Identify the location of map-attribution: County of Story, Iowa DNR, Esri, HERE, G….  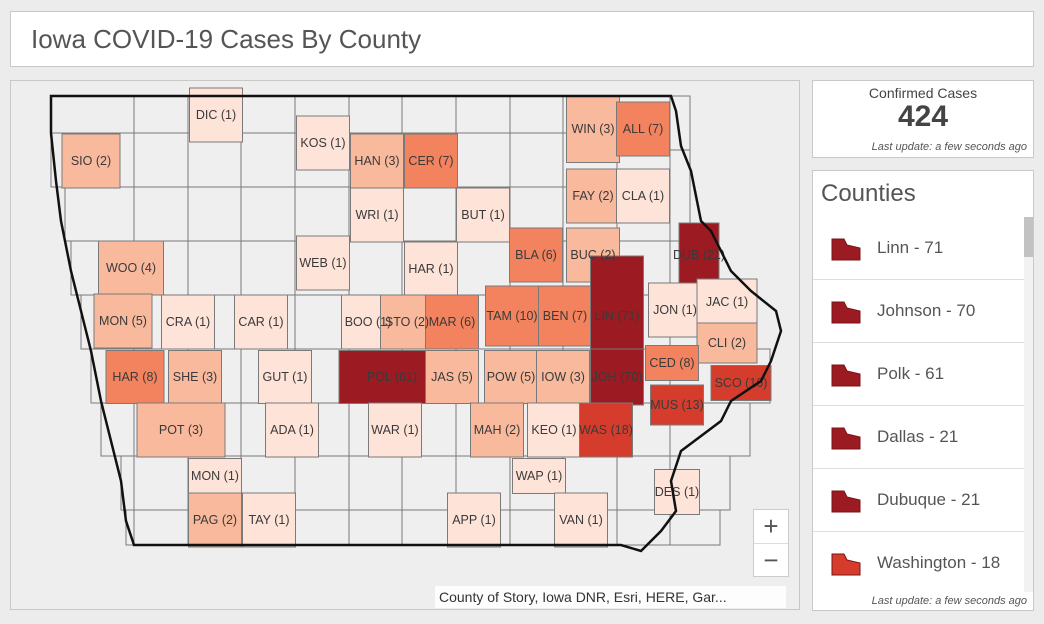
(610, 597).